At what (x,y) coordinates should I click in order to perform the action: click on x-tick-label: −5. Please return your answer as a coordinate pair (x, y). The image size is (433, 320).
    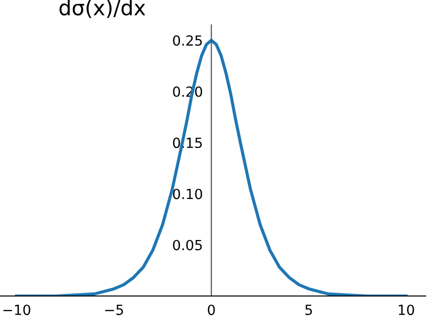
    Looking at the image, I should click on (114, 310).